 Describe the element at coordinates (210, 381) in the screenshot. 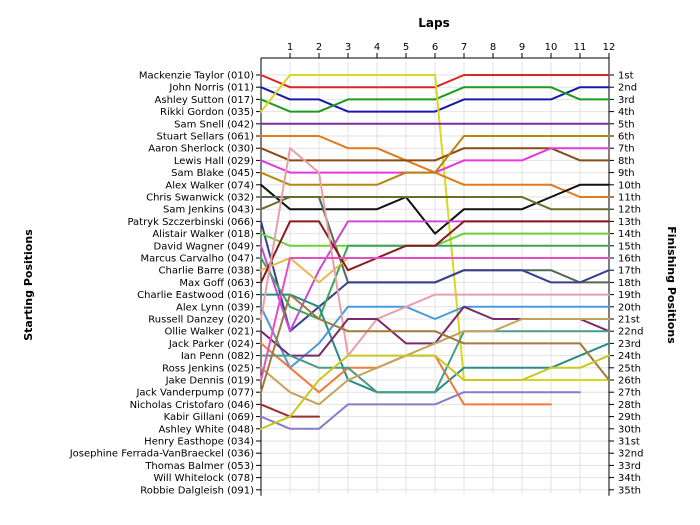

I see `driver-label: Jake Dennis (019)` at that location.